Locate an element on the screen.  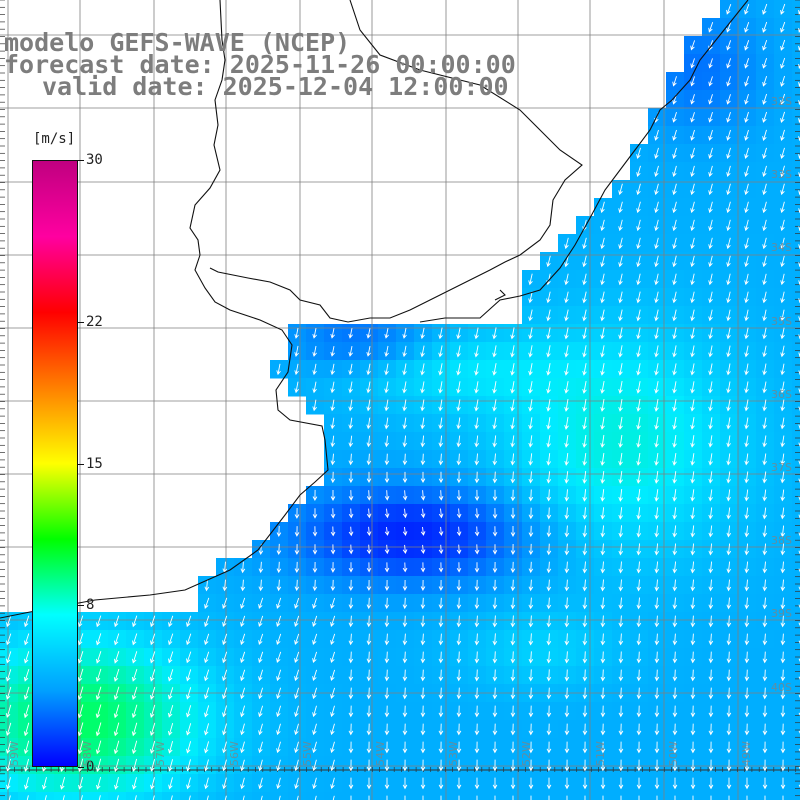
forecast-date: forecast date: 2025-11-26 00:00:00 is located at coordinates (260, 64).